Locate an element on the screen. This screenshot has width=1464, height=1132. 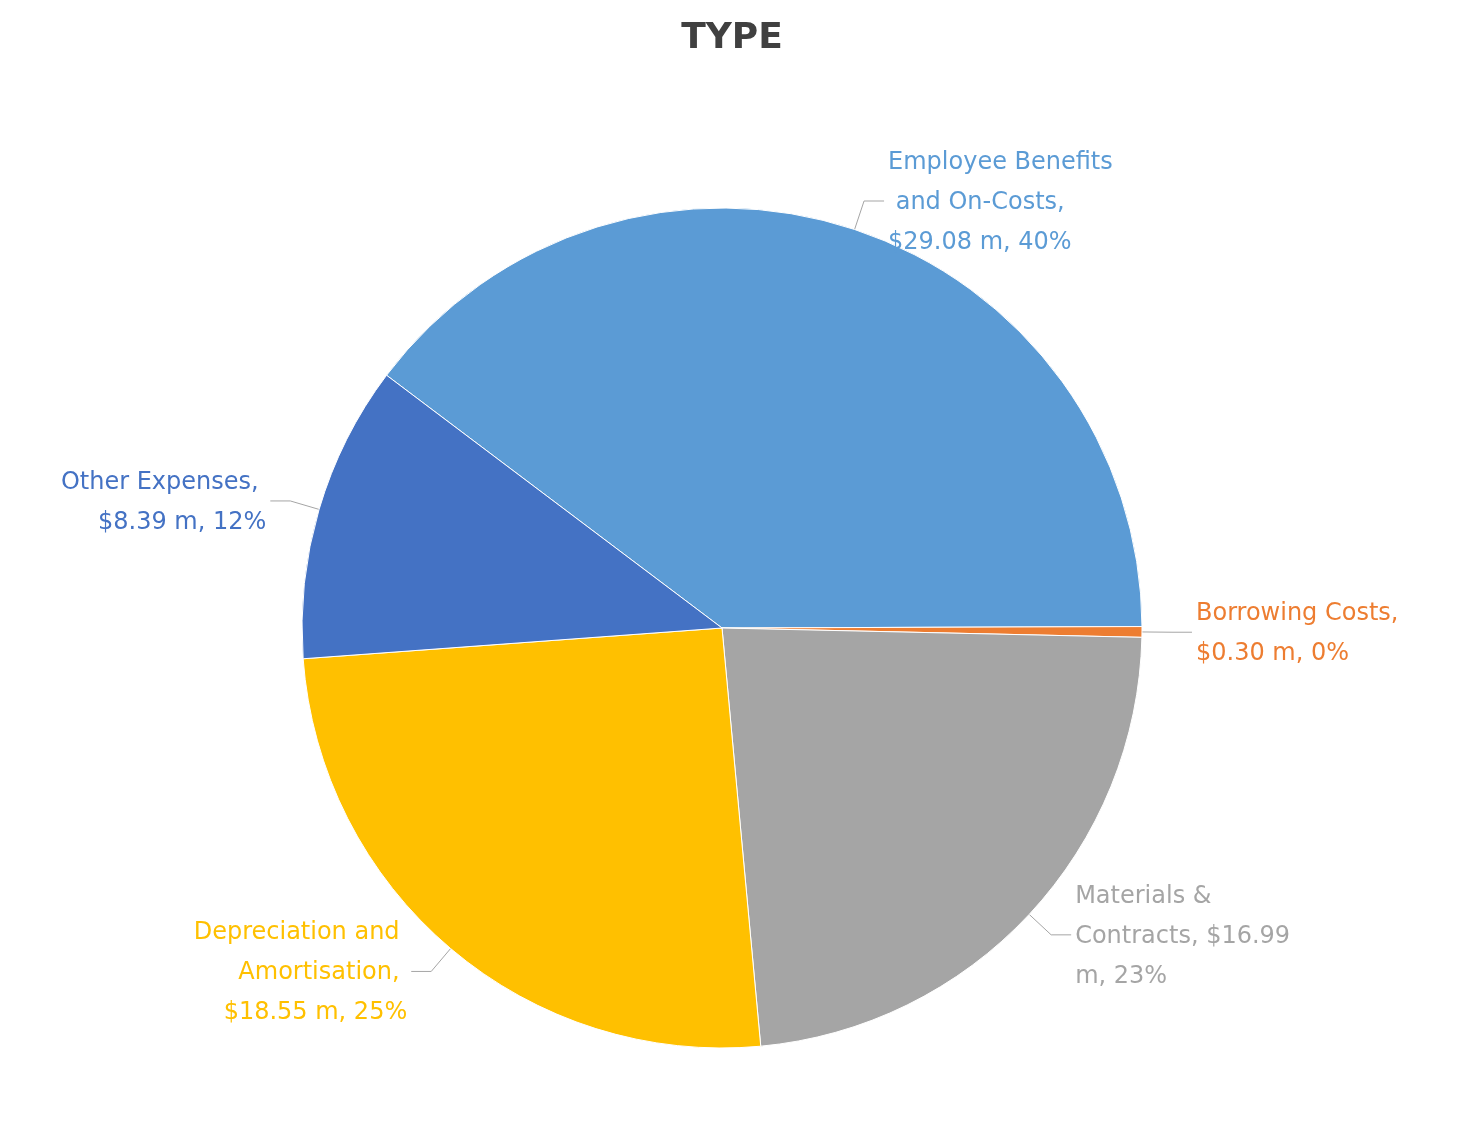
slice-label: Depreciation and Amortisation, $18.55 m, 25% is located at coordinates (300, 971).